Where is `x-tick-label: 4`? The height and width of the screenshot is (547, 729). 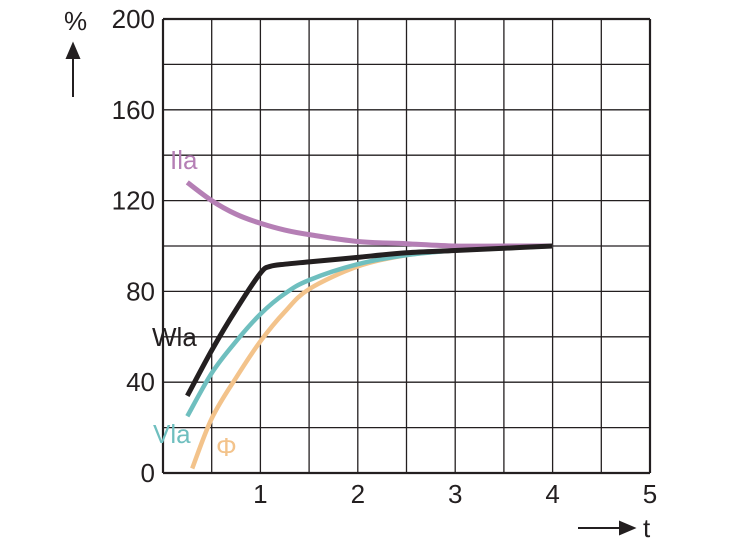
x-tick-label: 4 is located at coordinates (552, 494).